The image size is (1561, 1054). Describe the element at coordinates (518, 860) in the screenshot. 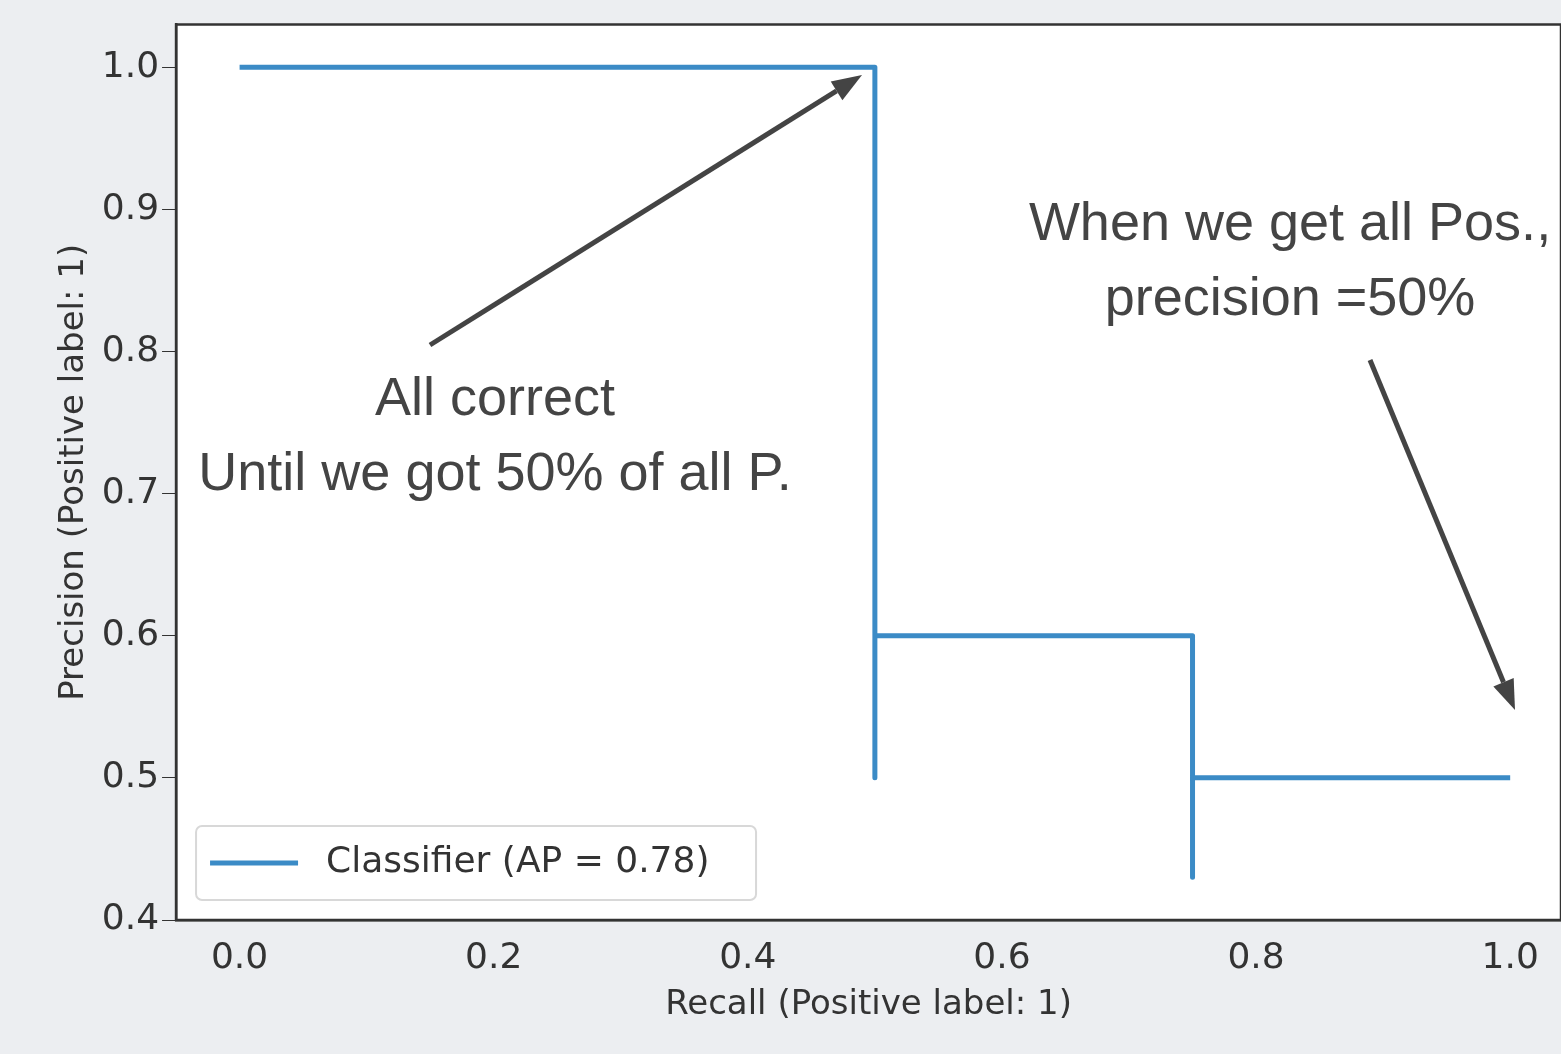

I see `legend-label: Classifier (AP = 0.78)` at that location.